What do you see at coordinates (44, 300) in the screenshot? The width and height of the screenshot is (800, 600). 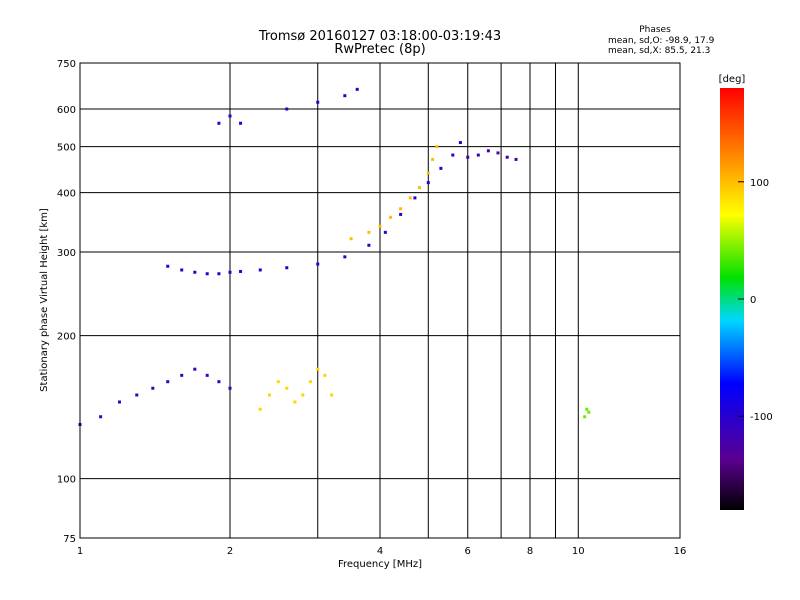 I see `y-axis-label: Stationary phase Virtual Height [km]` at bounding box center [44, 300].